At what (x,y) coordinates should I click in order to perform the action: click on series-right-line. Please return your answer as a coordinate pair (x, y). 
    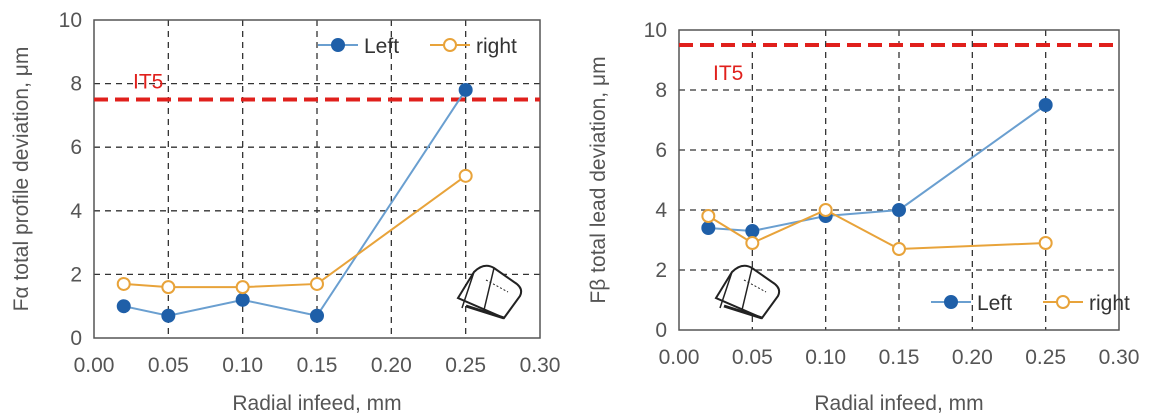
    Looking at the image, I should click on (295, 232).